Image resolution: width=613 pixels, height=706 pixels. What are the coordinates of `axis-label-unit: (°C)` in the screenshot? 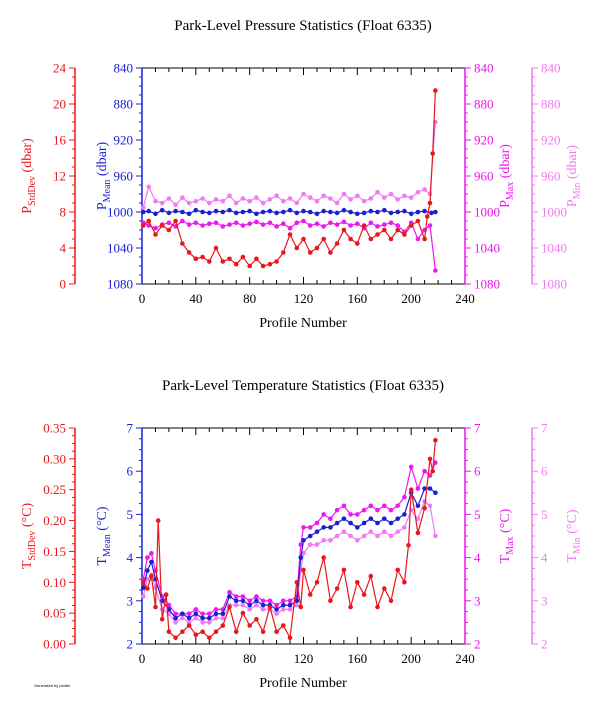 It's located at (572, 523).